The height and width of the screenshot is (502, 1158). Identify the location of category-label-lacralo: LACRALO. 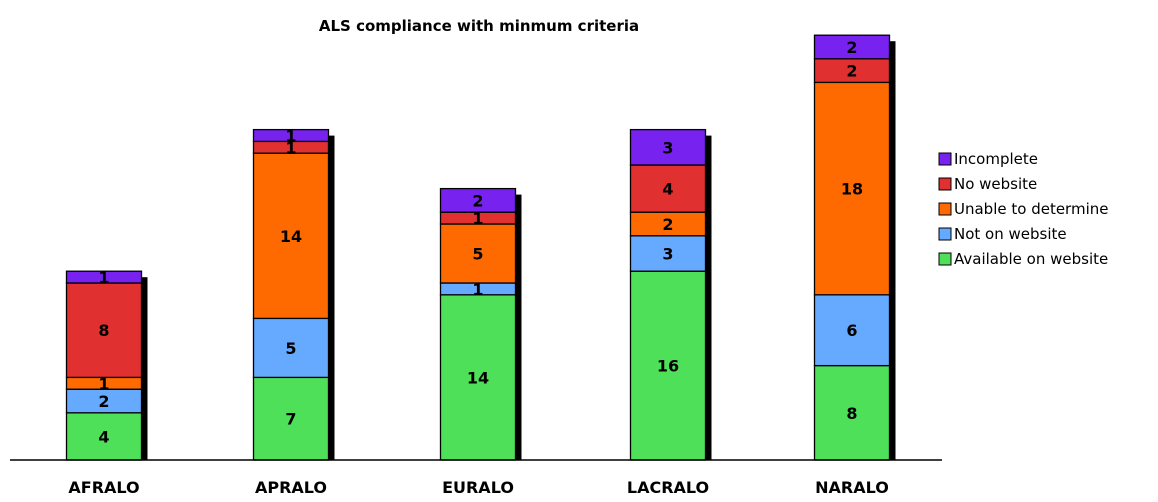
(668, 487).